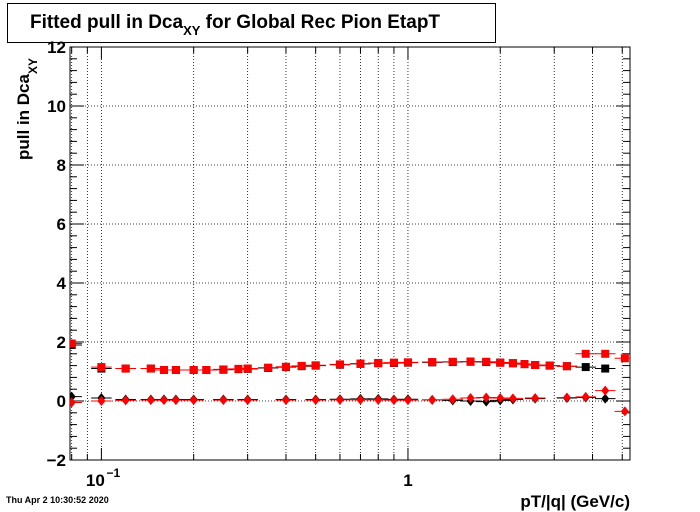  I want to click on y-tick-label: 12, so click(56, 47).